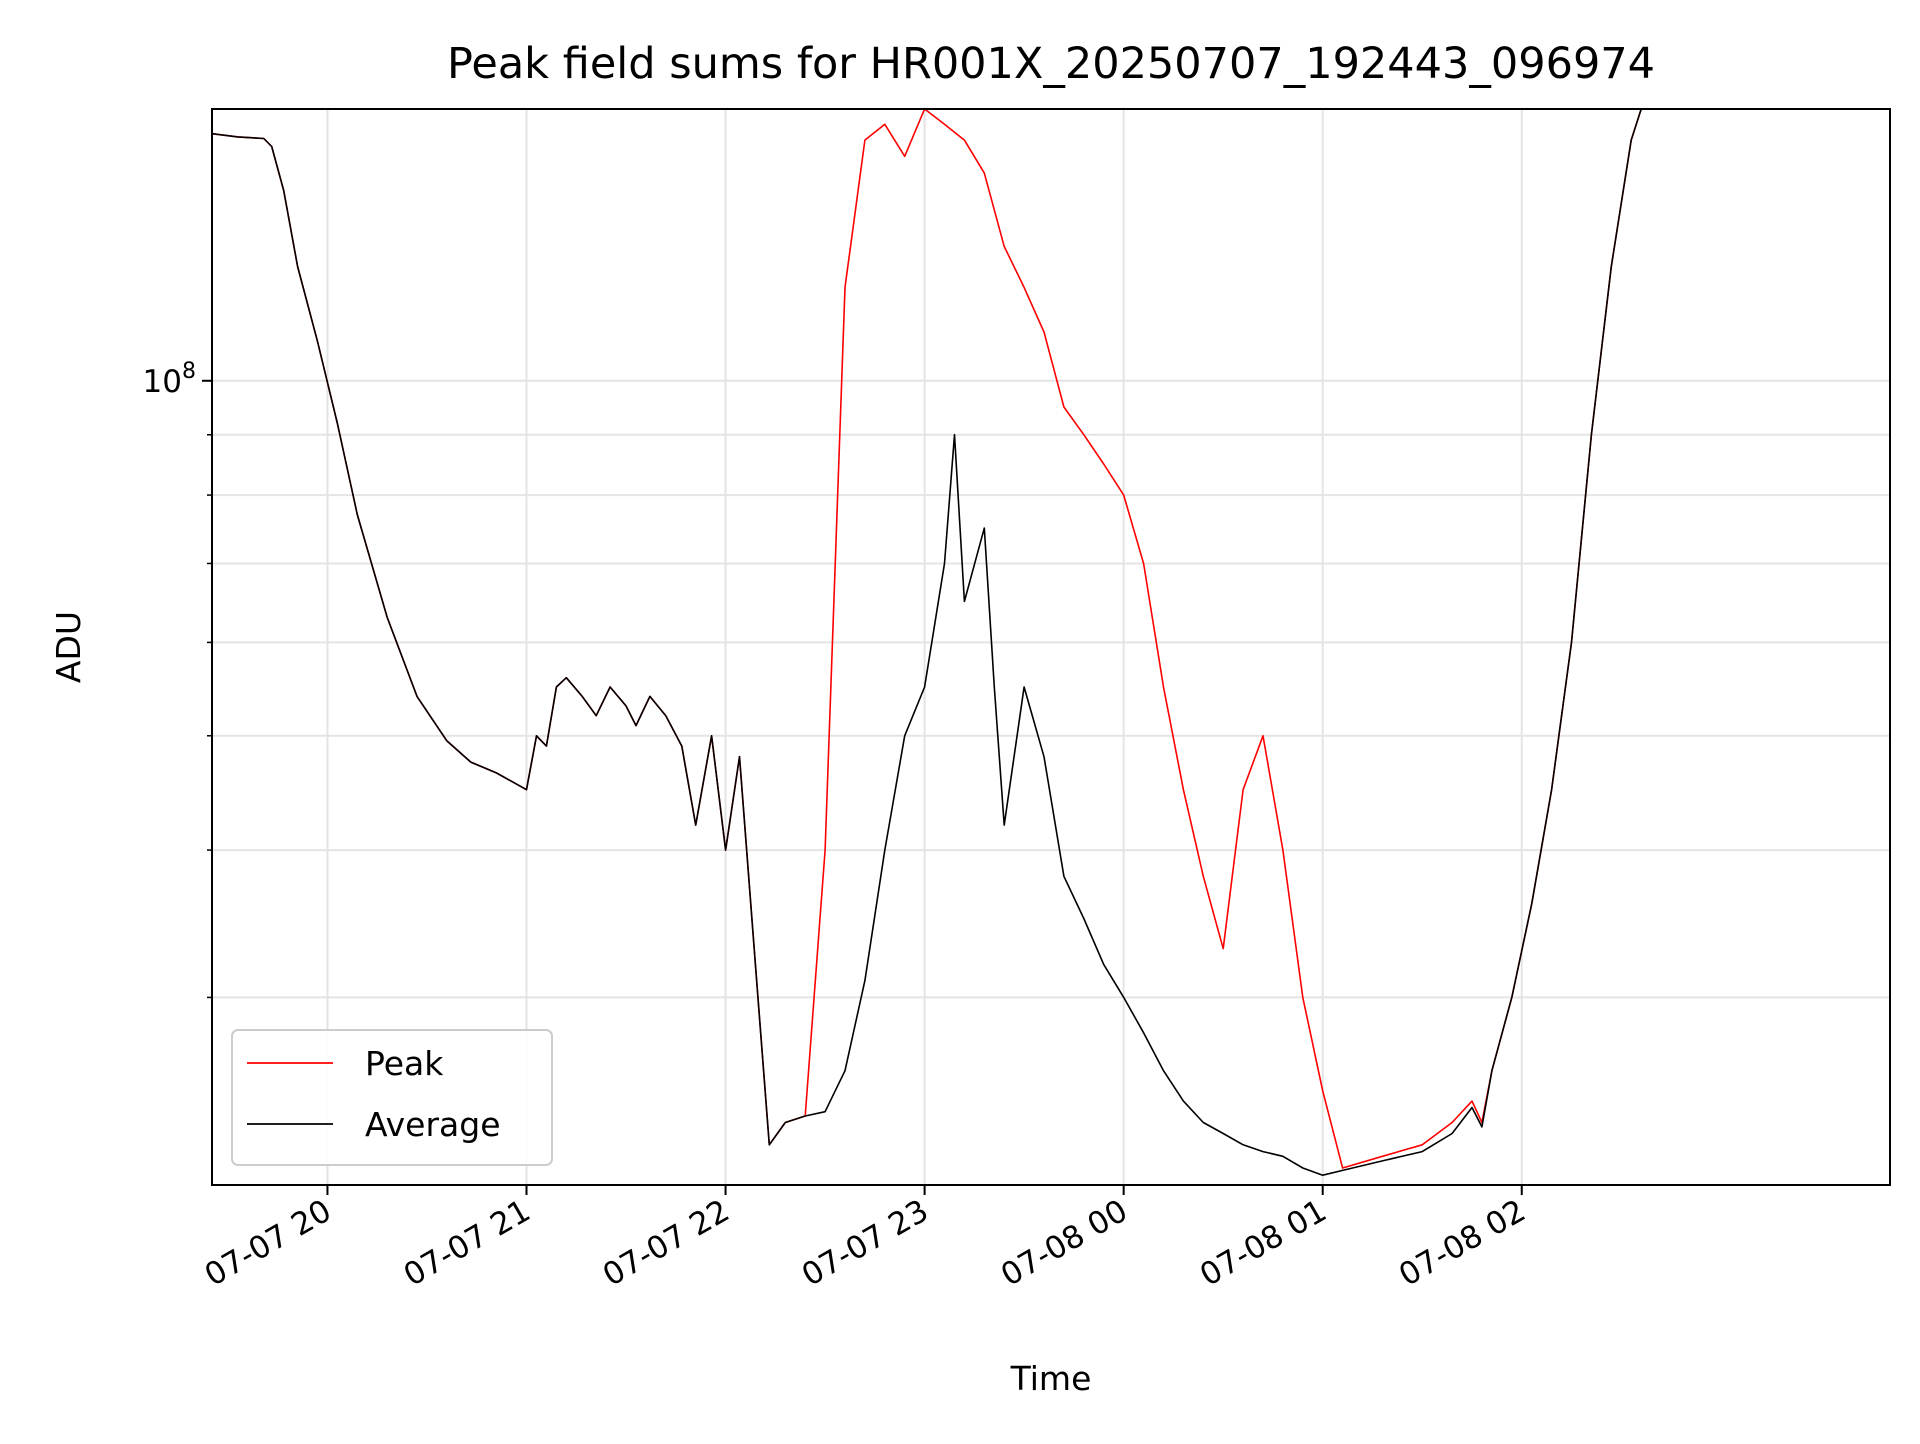  I want to click on y-tick-label: 108, so click(169, 379).